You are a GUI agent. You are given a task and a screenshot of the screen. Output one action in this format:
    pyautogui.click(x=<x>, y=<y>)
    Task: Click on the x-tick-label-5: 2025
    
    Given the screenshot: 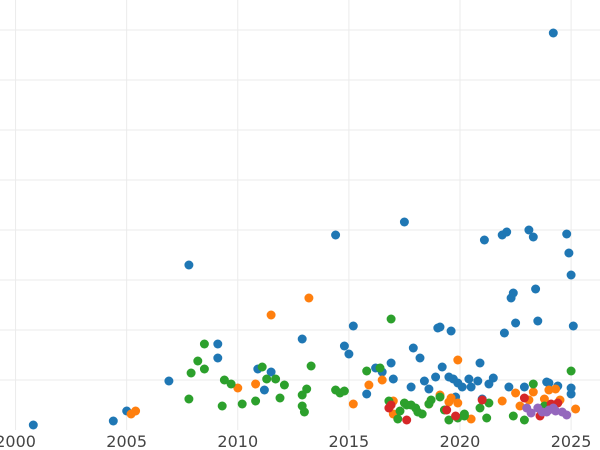 What is the action you would take?
    pyautogui.click(x=571, y=441)
    